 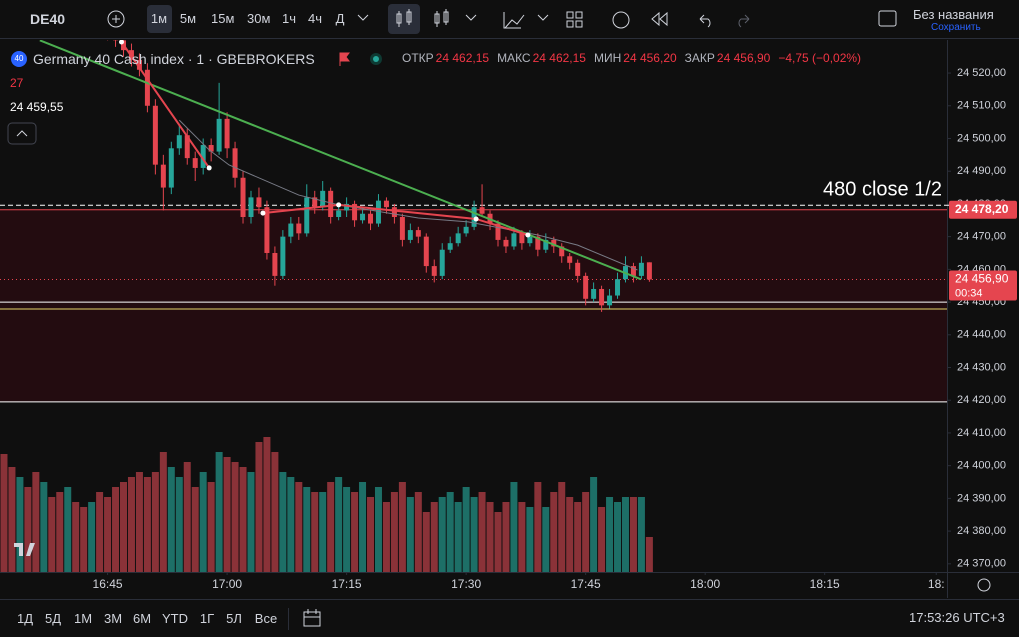 What do you see at coordinates (621, 20) in the screenshot?
I see `alert-icon` at bounding box center [621, 20].